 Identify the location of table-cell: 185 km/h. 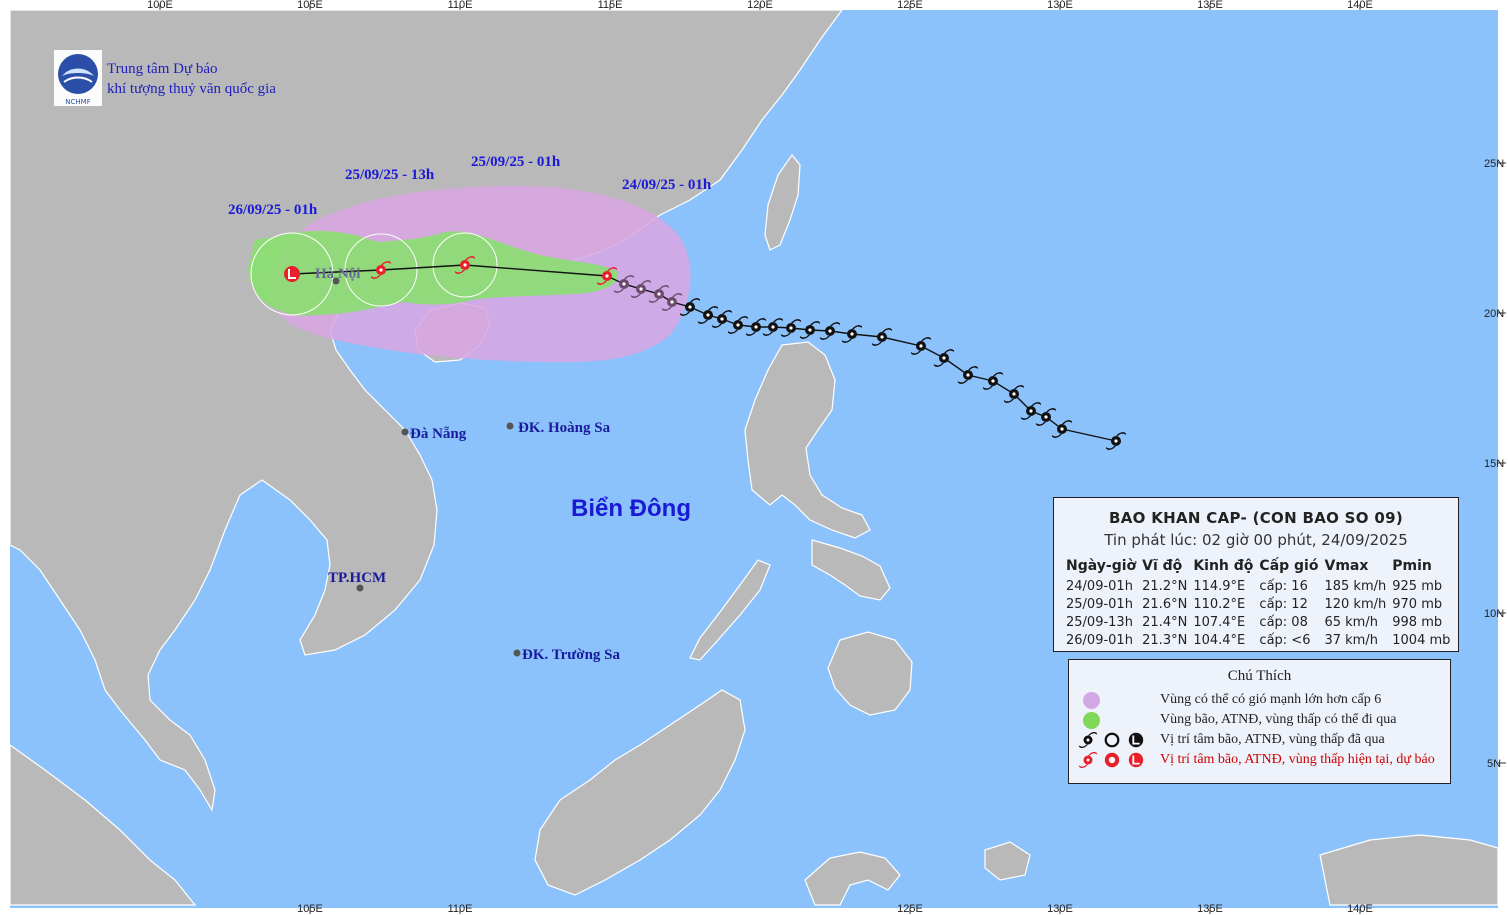
(1355, 586).